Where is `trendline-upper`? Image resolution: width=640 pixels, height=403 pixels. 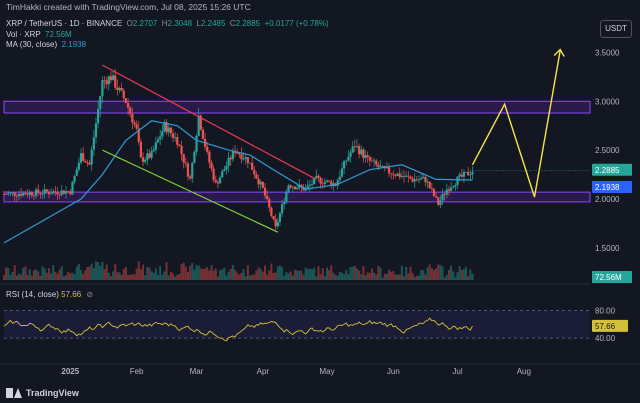 trendline-upper is located at coordinates (209, 122).